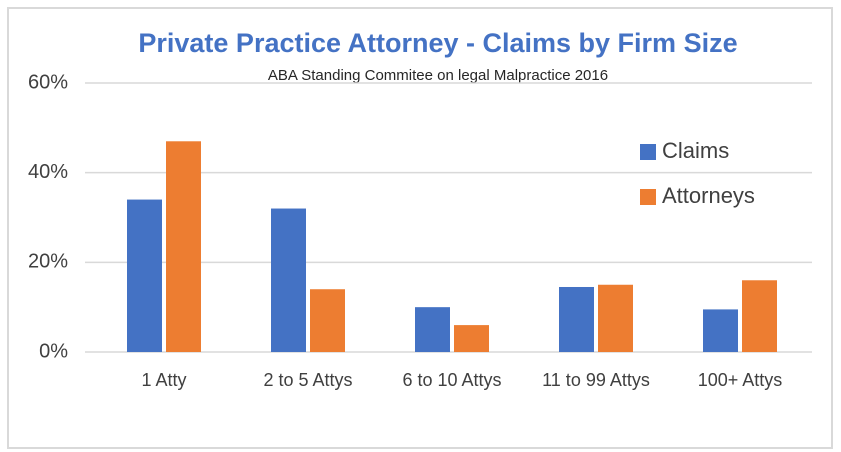 The height and width of the screenshot is (452, 841). What do you see at coordinates (48, 172) in the screenshot?
I see `y-tick-label: 40%` at bounding box center [48, 172].